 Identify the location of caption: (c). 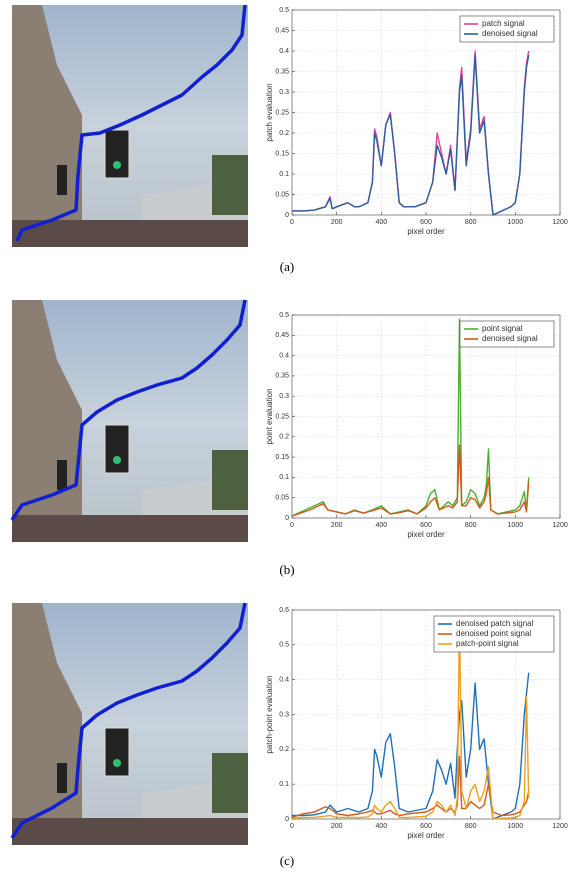
(287, 860).